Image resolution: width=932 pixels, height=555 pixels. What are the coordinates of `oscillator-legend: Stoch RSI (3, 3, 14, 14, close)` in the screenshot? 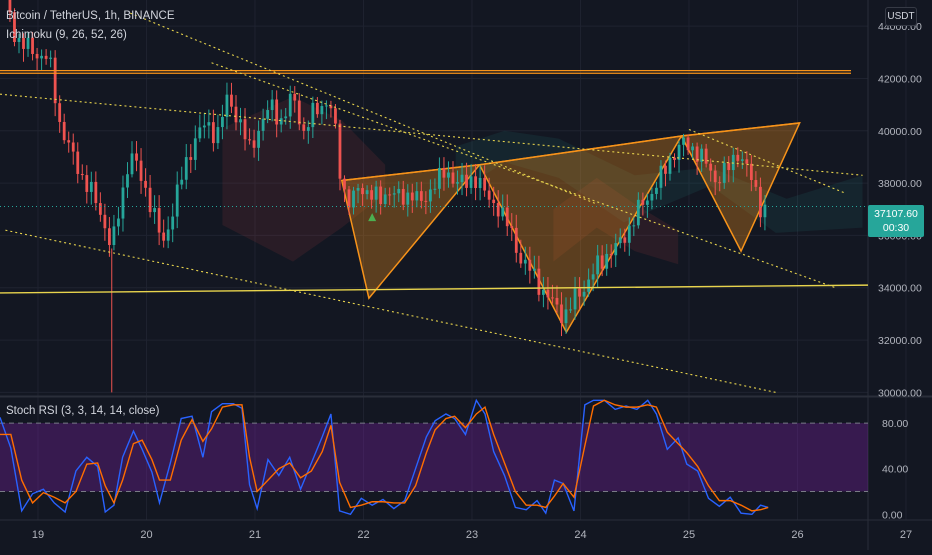 It's located at (82, 411).